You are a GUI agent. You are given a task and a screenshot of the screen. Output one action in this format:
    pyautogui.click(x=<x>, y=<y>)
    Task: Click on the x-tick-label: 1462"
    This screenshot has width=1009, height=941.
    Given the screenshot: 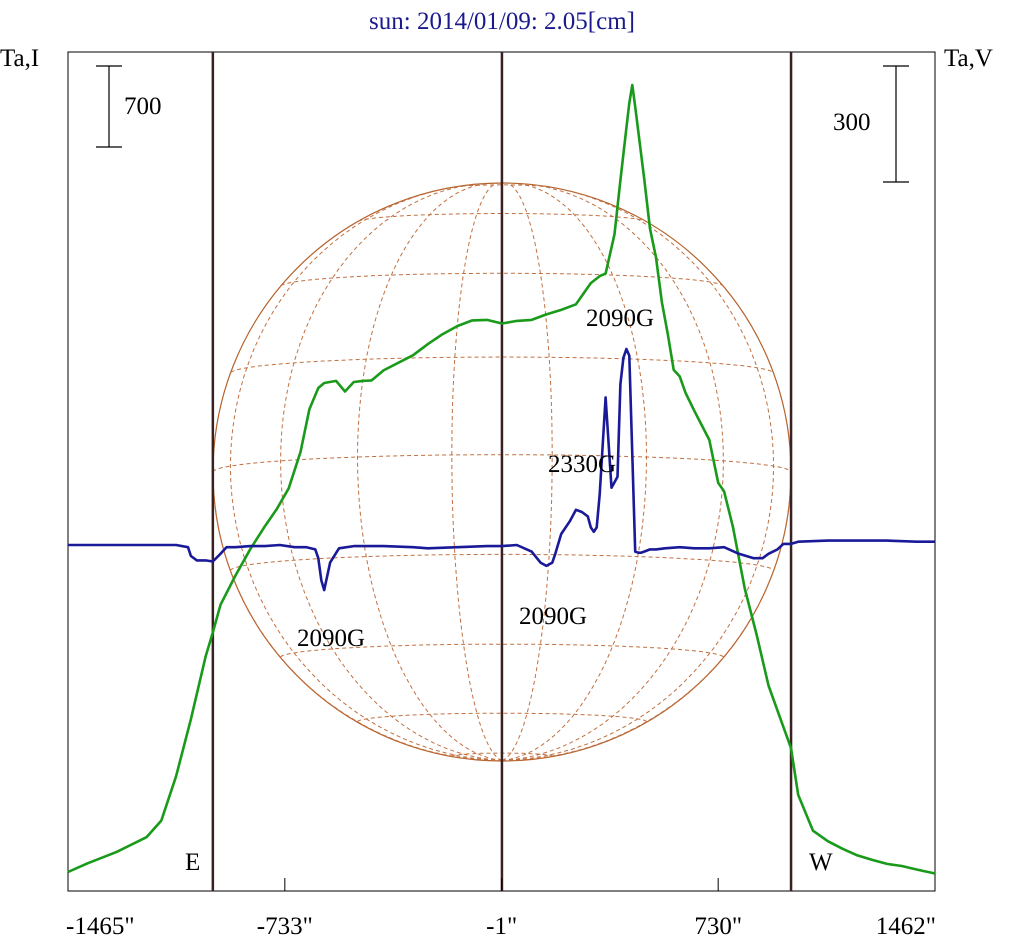 What is the action you would take?
    pyautogui.click(x=906, y=926)
    